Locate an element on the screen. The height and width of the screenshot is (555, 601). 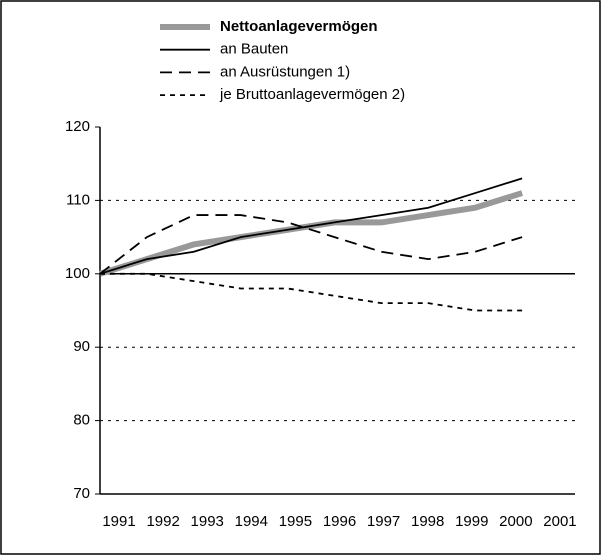
y-tick-label: 90 is located at coordinates (81, 346).